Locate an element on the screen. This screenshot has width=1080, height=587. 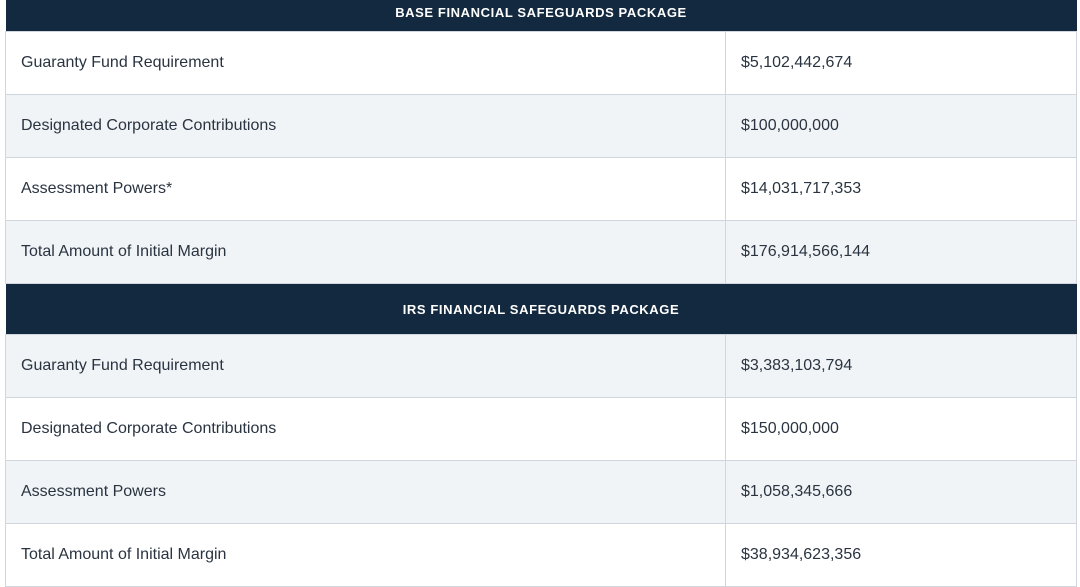
row-value: $1,058,345,666 is located at coordinates (901, 492).